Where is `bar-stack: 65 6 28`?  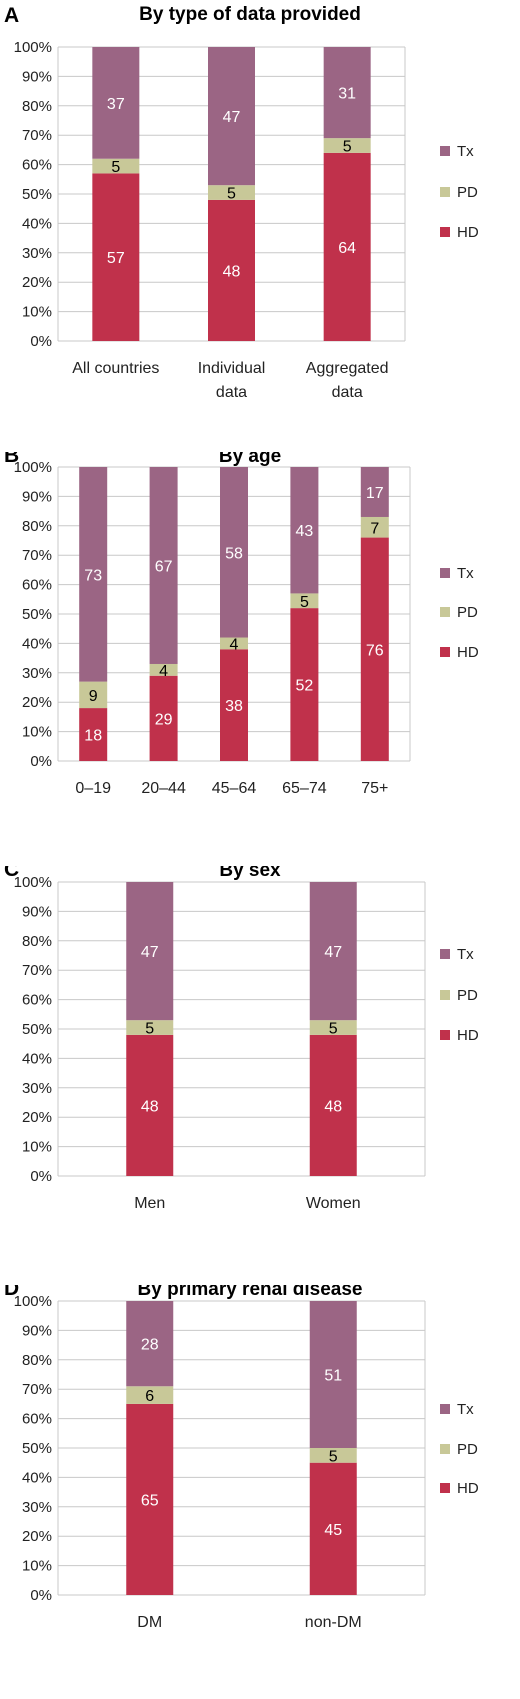
bar-stack: 65 6 28 is located at coordinates (150, 1448).